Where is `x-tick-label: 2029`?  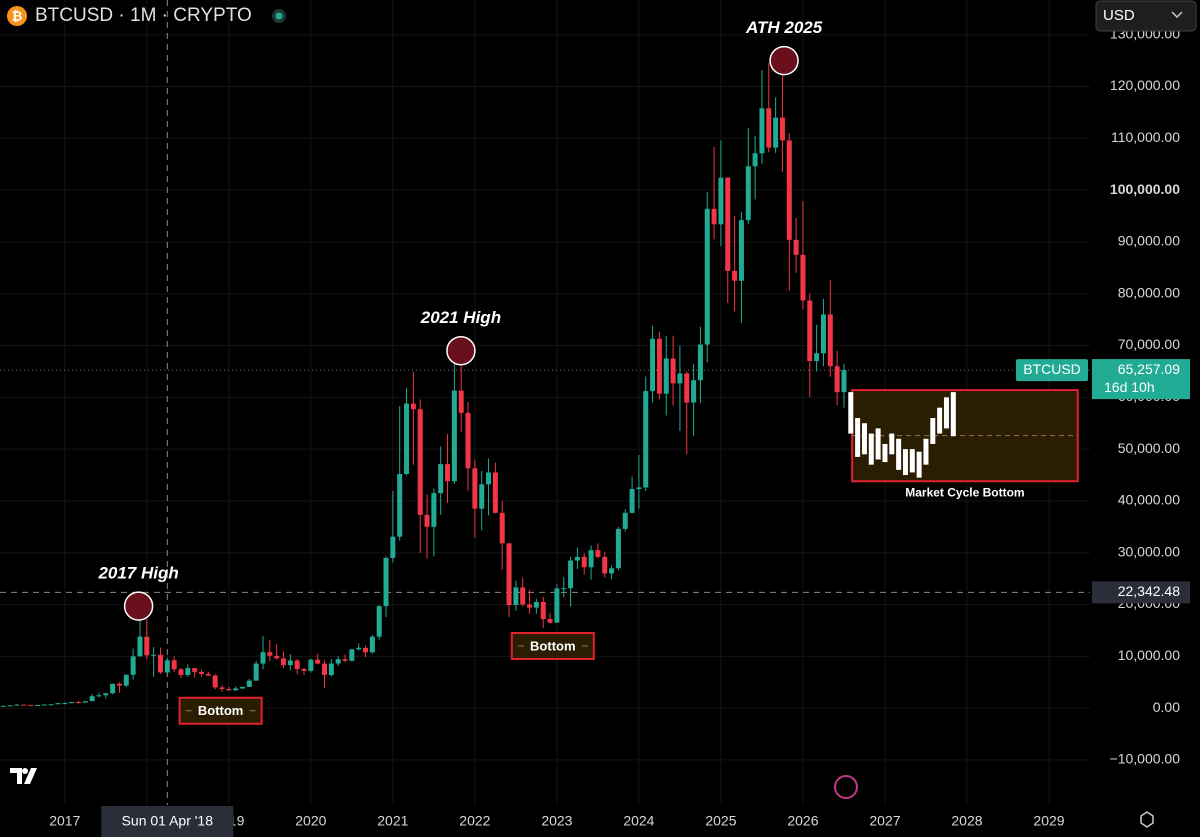
x-tick-label: 2029 is located at coordinates (1048, 821).